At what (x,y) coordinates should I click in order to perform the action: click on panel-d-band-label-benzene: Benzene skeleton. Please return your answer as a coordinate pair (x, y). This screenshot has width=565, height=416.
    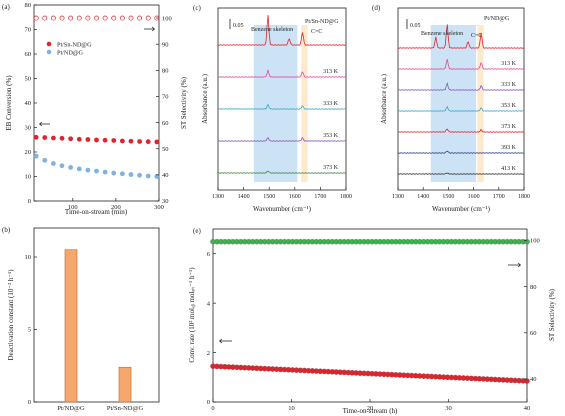
    Looking at the image, I should click on (442, 34).